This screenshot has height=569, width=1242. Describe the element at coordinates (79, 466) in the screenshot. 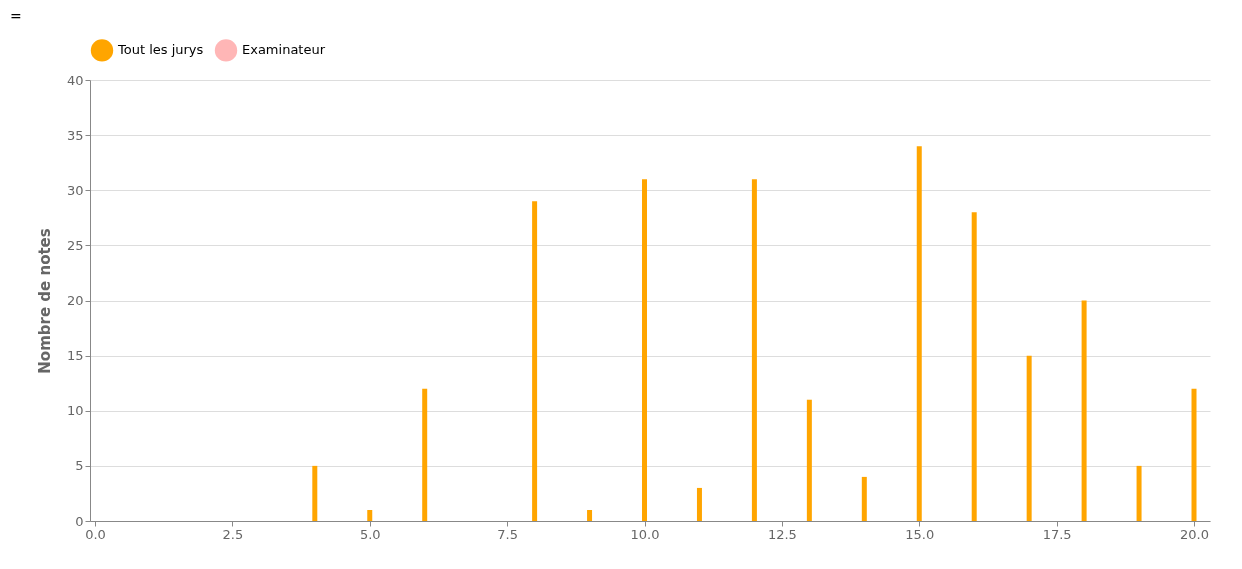

I see `y-tick-label: 5` at that location.